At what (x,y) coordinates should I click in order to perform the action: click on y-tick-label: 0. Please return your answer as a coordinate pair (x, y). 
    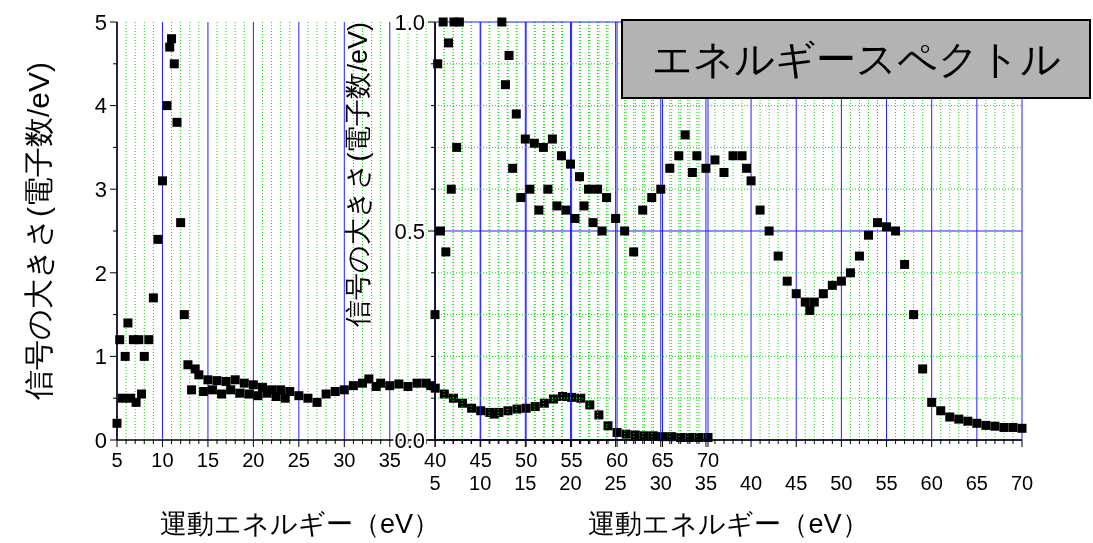
    Looking at the image, I should click on (100, 440).